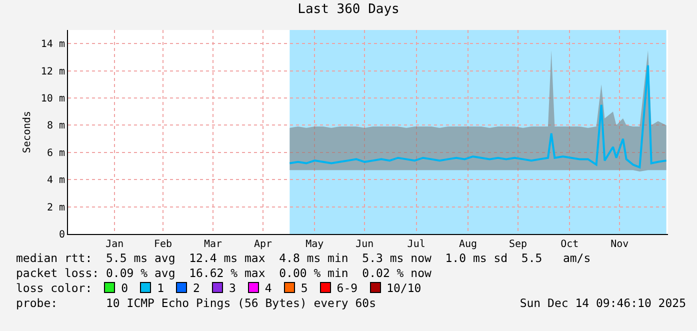 Image resolution: width=697 pixels, height=331 pixels. Describe the element at coordinates (349, 10) in the screenshot. I see `chart-title: Last 360 Days` at that location.